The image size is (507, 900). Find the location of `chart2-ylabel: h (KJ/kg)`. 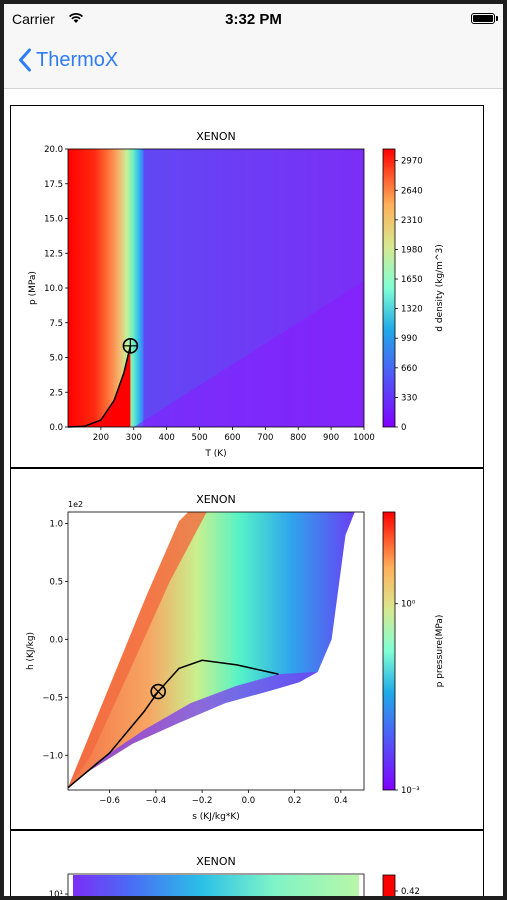

chart2-ylabel: h (KJ/kg) is located at coordinates (31, 651).